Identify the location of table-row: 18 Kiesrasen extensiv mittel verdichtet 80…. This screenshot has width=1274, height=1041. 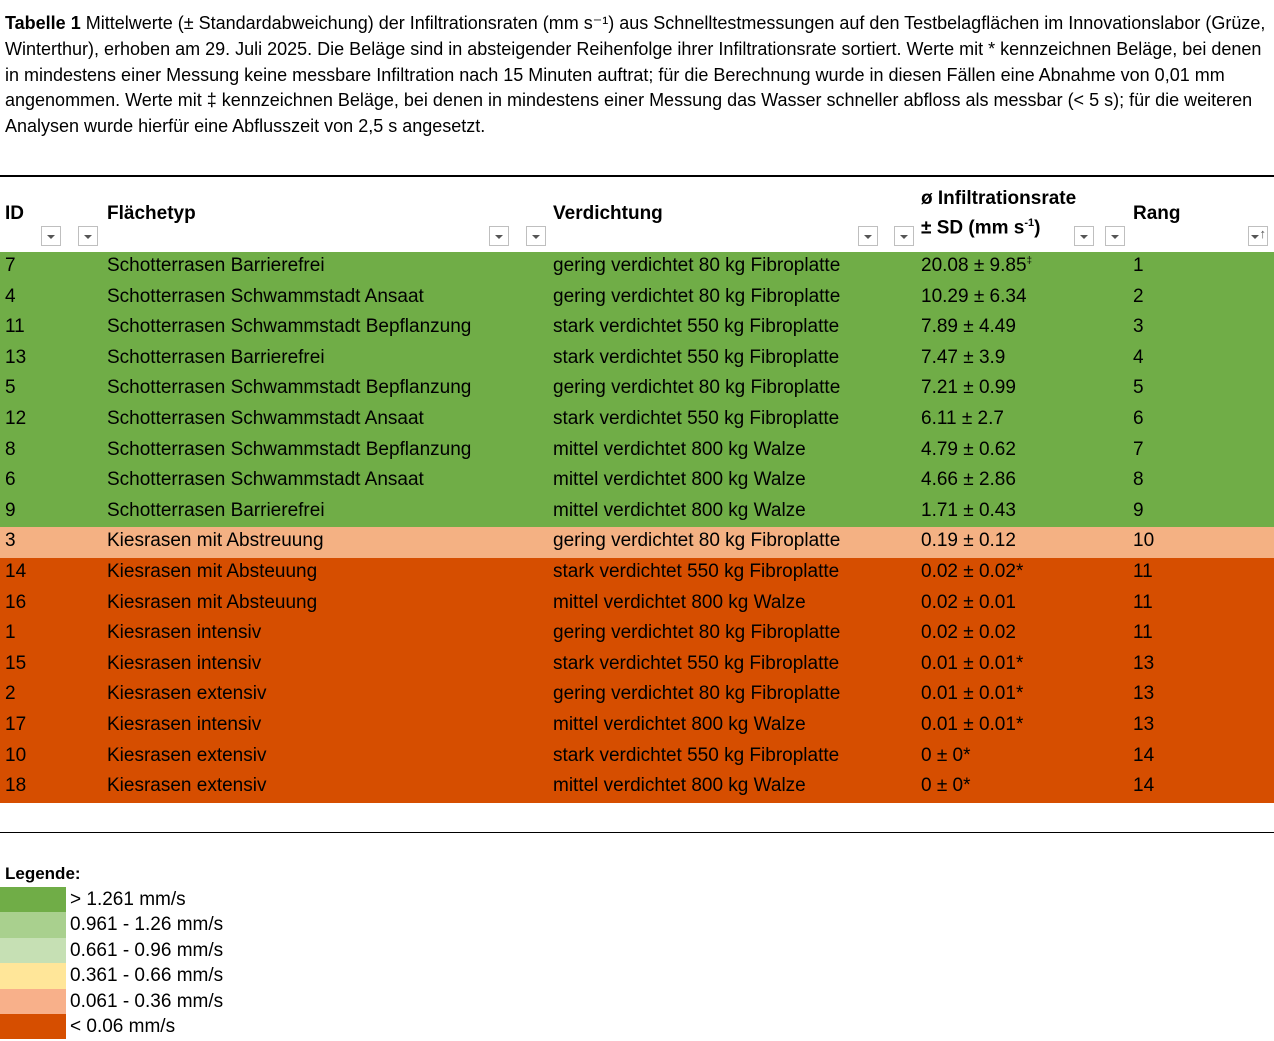
(637, 787).